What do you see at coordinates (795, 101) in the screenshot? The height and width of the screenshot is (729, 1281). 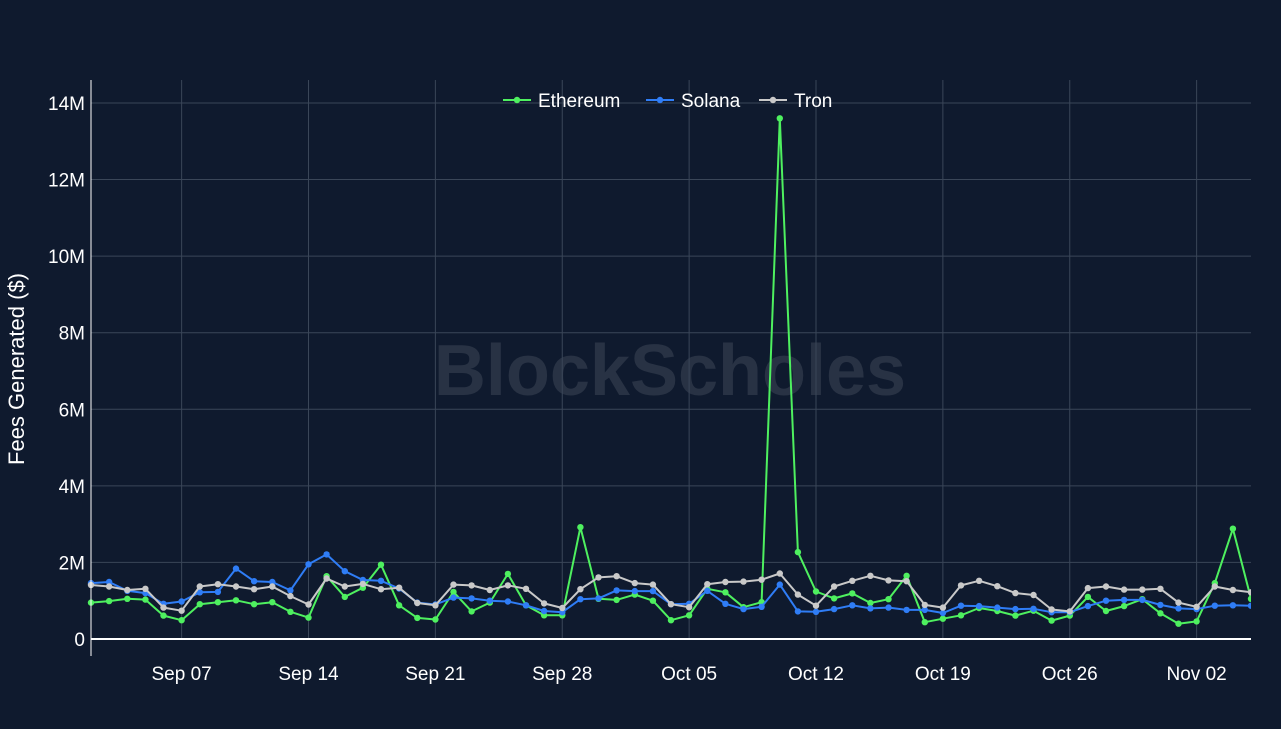 I see `legend-item-tron: Tron` at bounding box center [795, 101].